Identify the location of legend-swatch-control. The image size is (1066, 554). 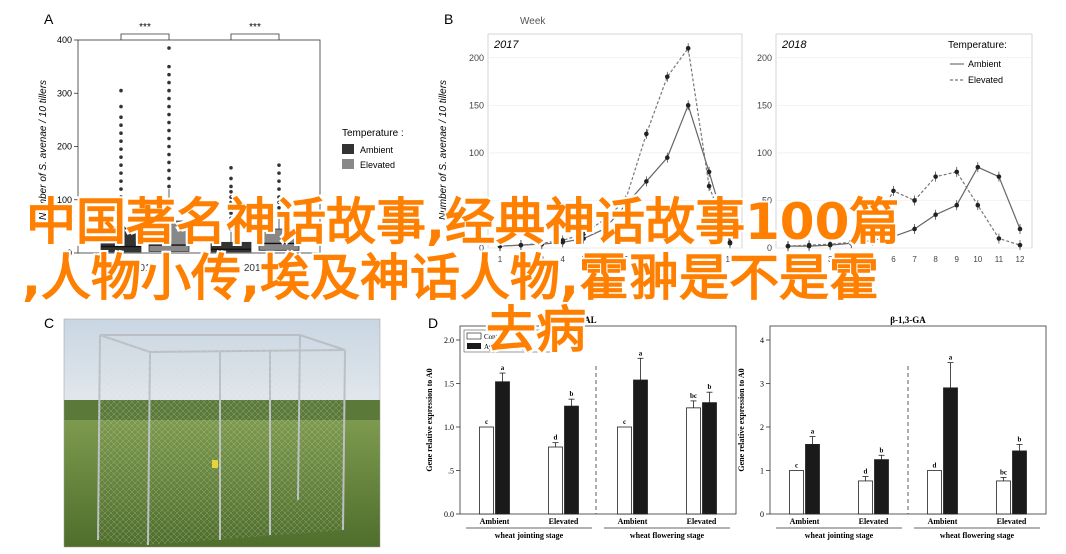
(474, 336).